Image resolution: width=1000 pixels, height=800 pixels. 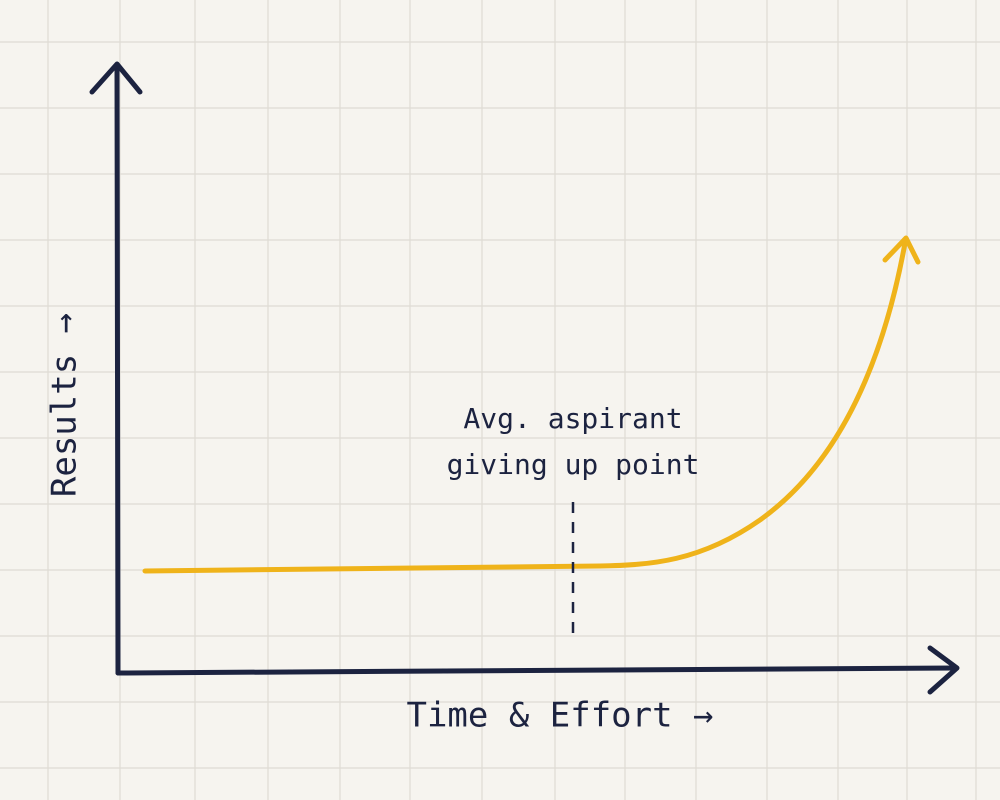 I want to click on y-axis-label: Results →, so click(x=65, y=405).